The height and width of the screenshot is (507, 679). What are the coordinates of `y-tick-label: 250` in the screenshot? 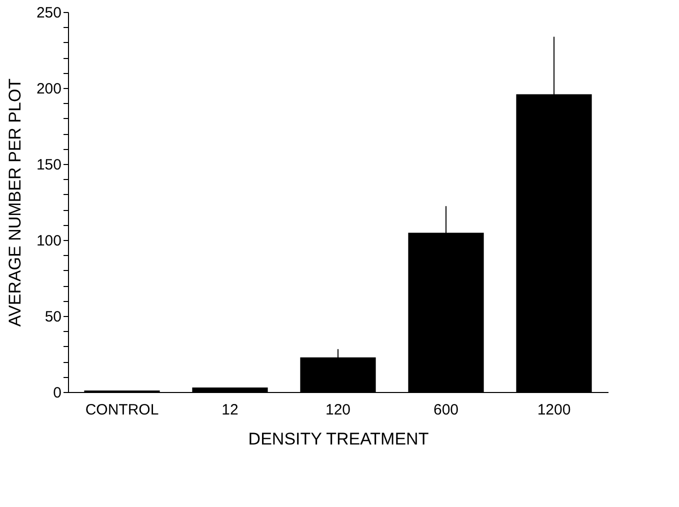 It's located at (49, 13).